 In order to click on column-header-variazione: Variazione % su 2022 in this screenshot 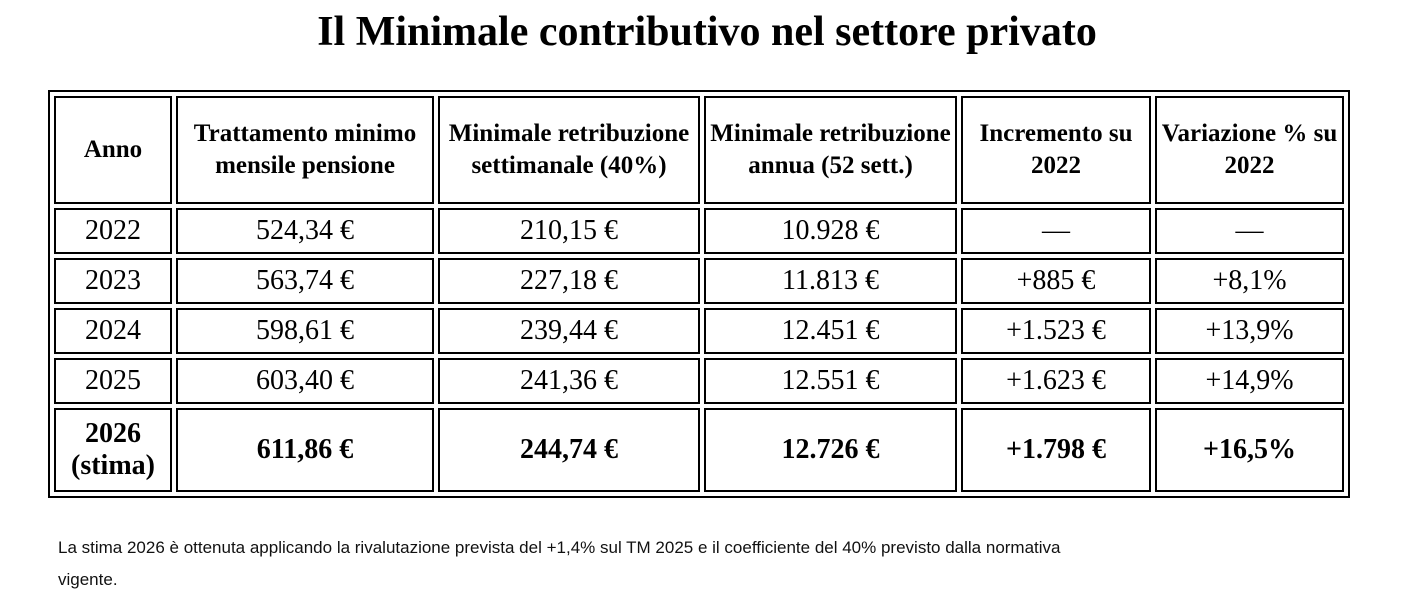, I will do `click(1249, 150)`.